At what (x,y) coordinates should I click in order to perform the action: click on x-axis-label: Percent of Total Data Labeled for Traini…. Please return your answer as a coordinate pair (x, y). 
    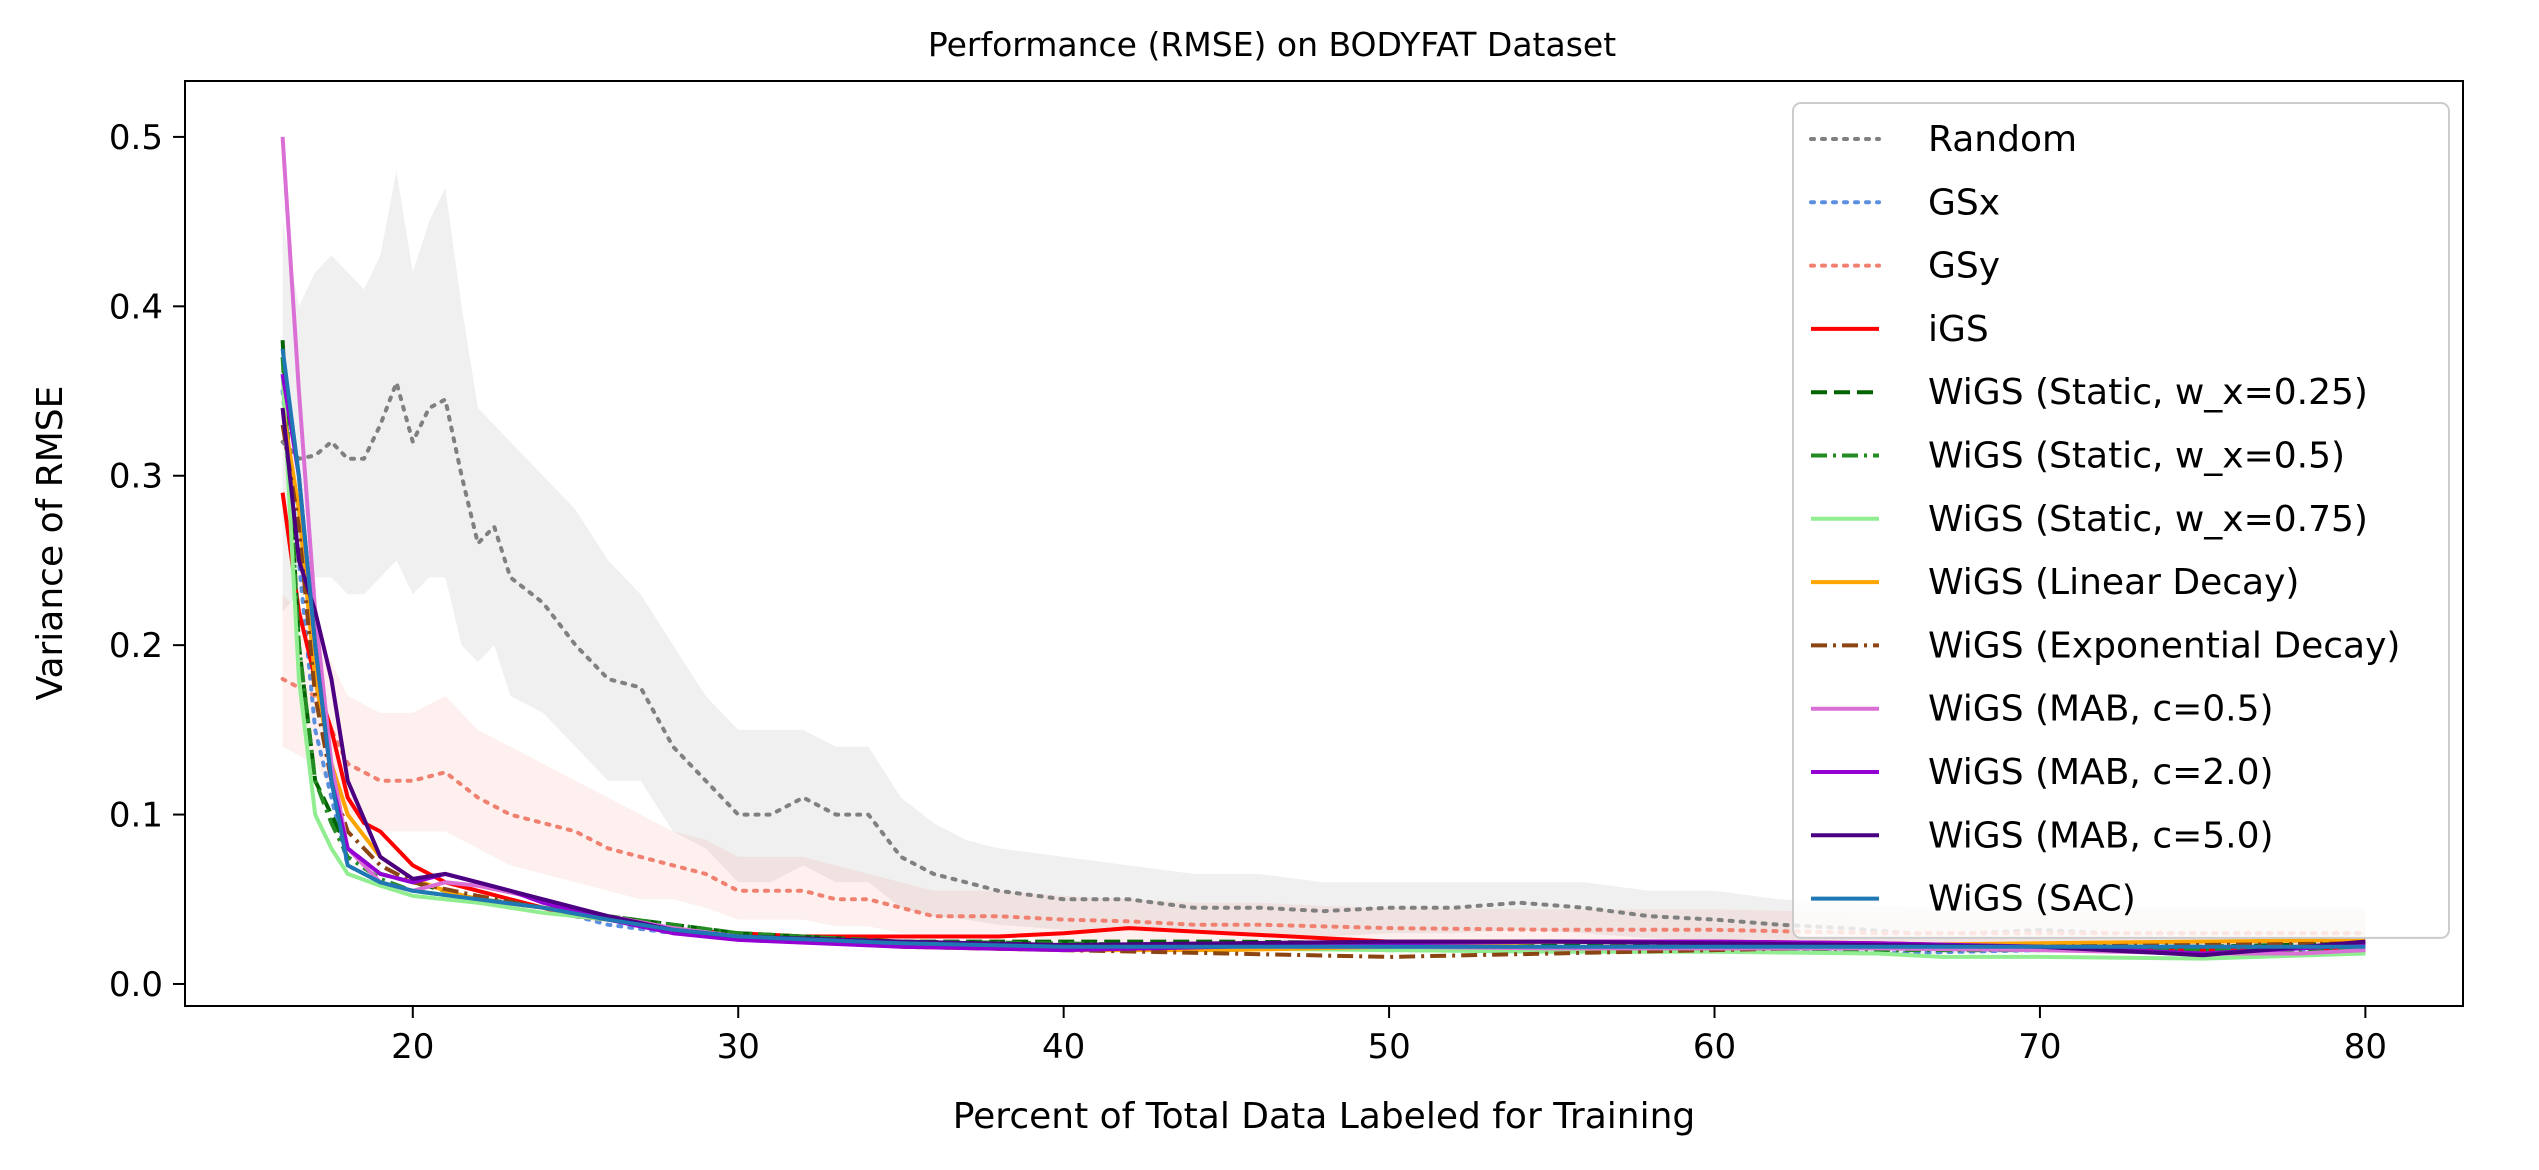
    Looking at the image, I should click on (1324, 1116).